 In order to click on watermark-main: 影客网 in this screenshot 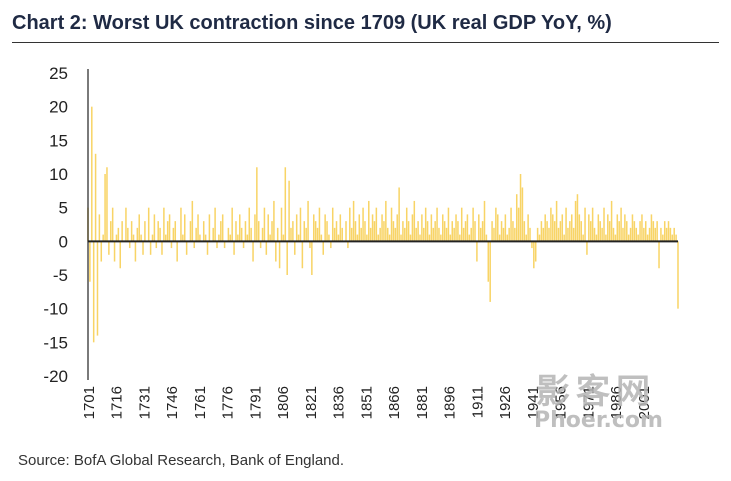, I will do `click(596, 392)`.